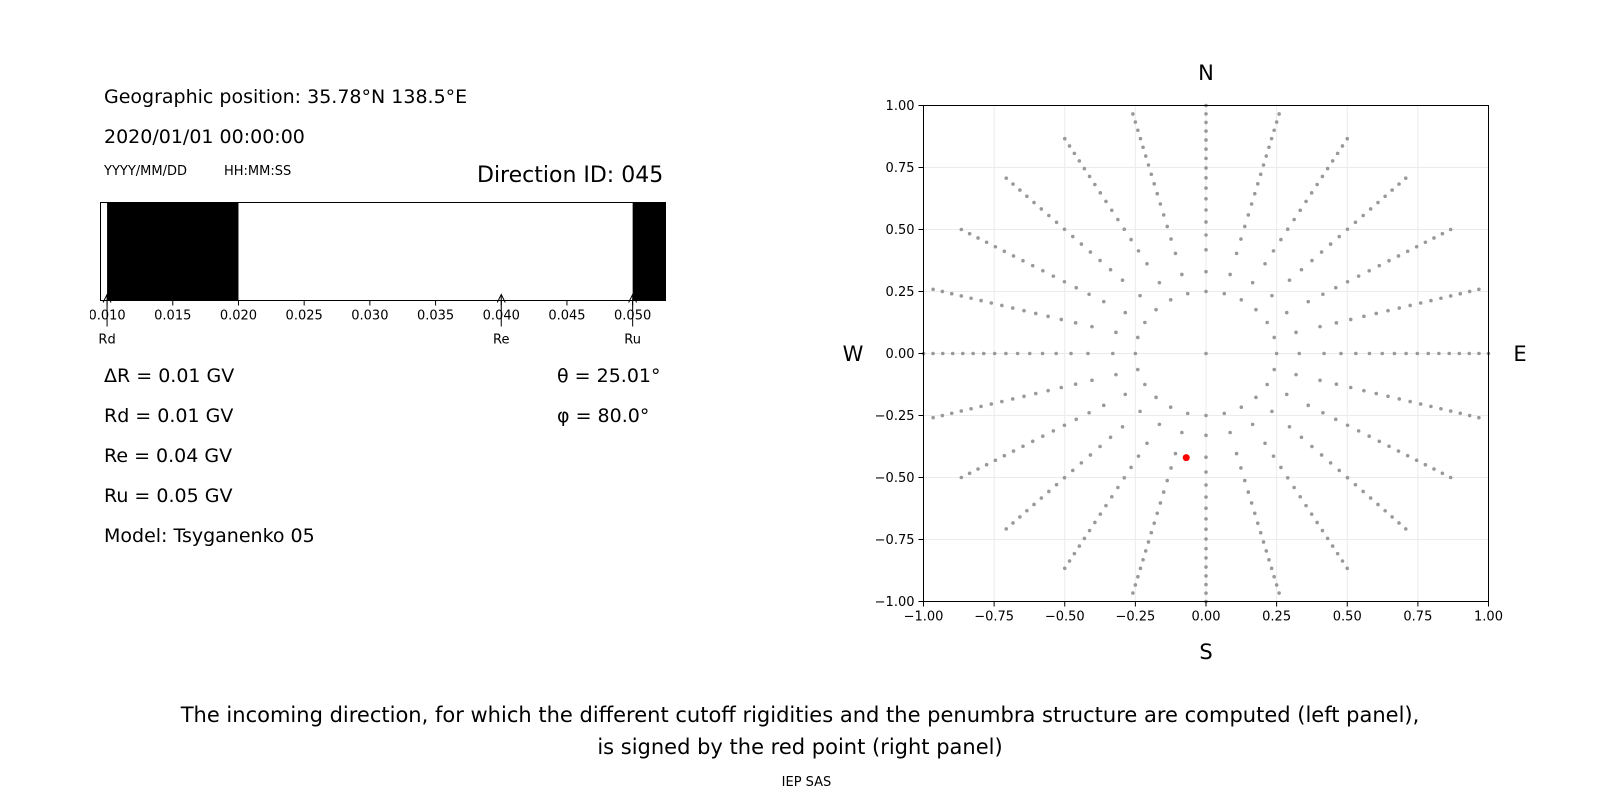 The height and width of the screenshot is (800, 1600). I want to click on y-tick-label: −0.25, so click(895, 416).